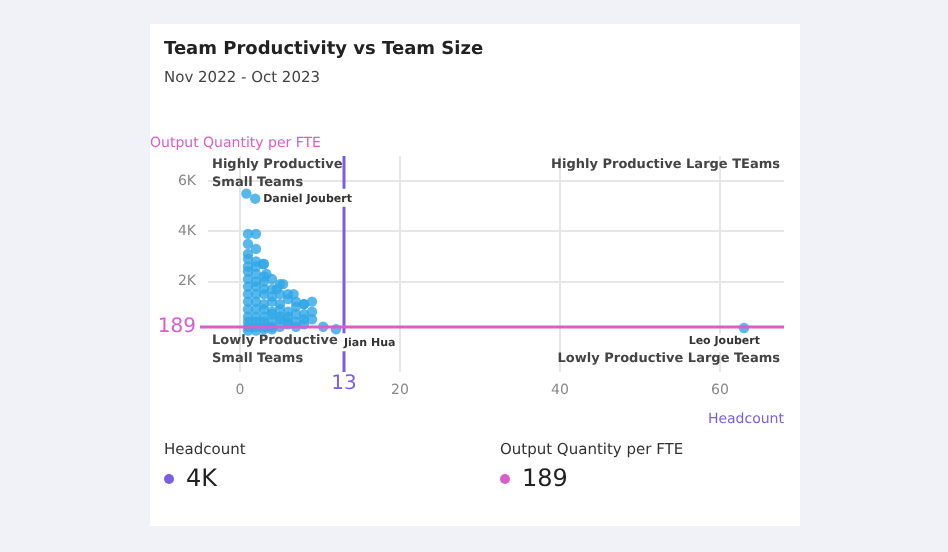 Image resolution: width=948 pixels, height=552 pixels. I want to click on ref-line-label: 13, so click(344, 384).